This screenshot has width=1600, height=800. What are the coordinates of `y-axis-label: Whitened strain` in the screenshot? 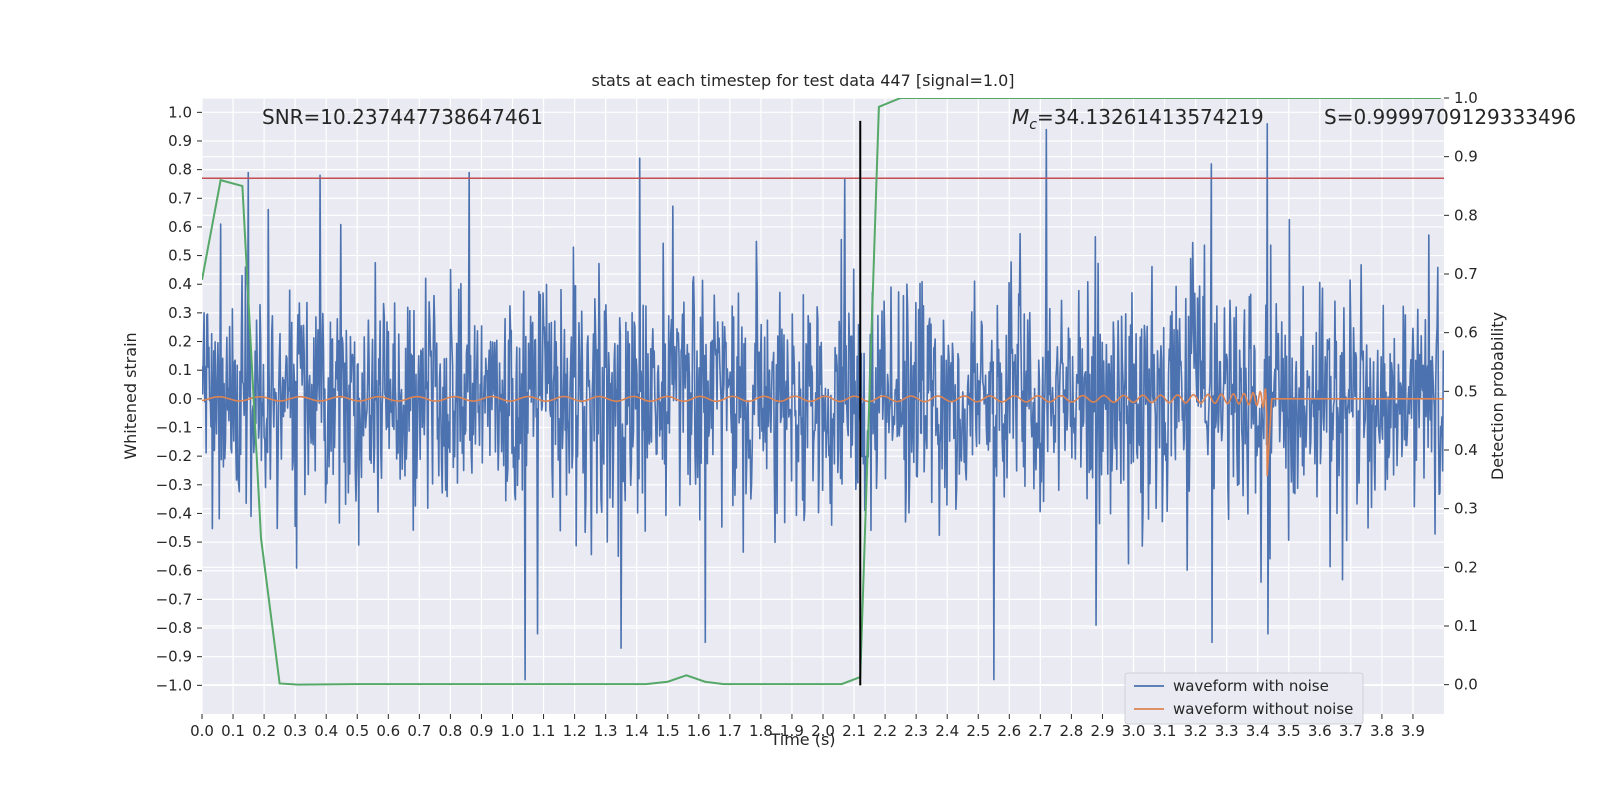 It's located at (130, 395).